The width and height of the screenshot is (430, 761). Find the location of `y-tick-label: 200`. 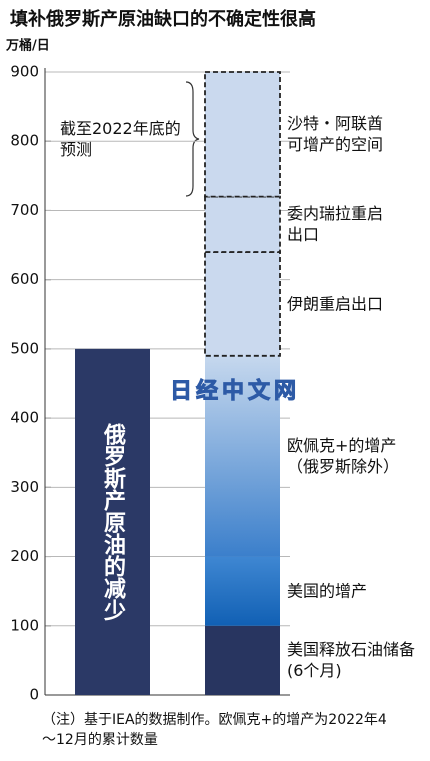

y-tick-label: 200 is located at coordinates (24, 556).